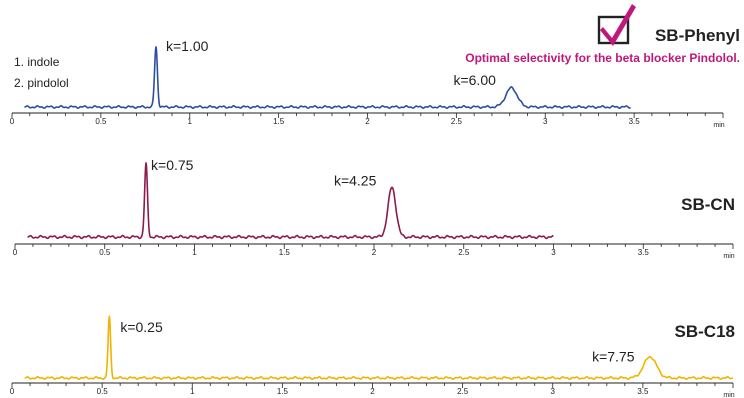 The height and width of the screenshot is (398, 744). I want to click on peak-label: k=7.75, so click(613, 357).